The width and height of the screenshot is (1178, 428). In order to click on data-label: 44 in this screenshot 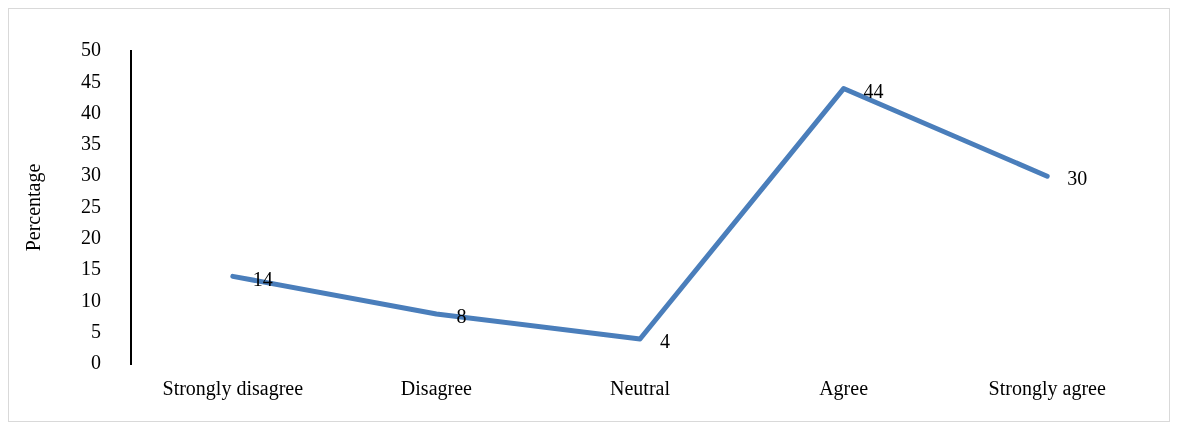, I will do `click(873, 90)`.